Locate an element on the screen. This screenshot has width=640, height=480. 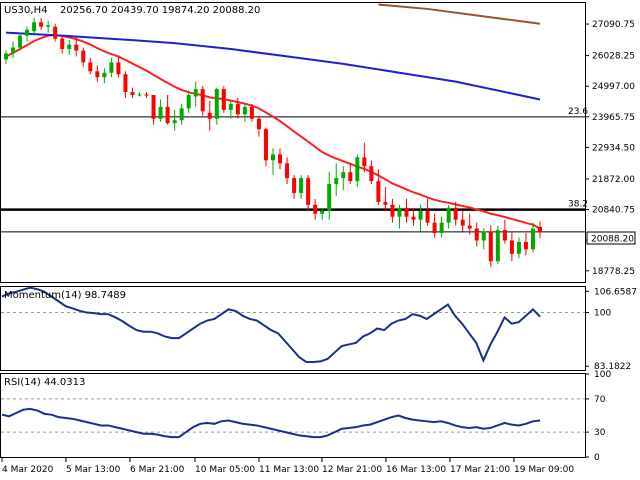
level-label: 38.2 is located at coordinates (578, 205).